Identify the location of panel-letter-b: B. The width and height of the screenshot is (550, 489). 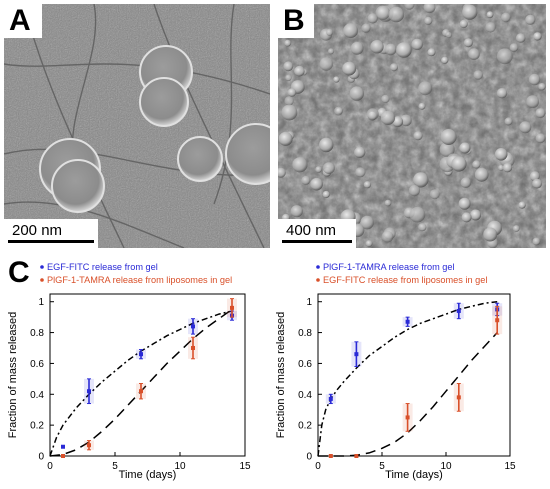
(294, 20).